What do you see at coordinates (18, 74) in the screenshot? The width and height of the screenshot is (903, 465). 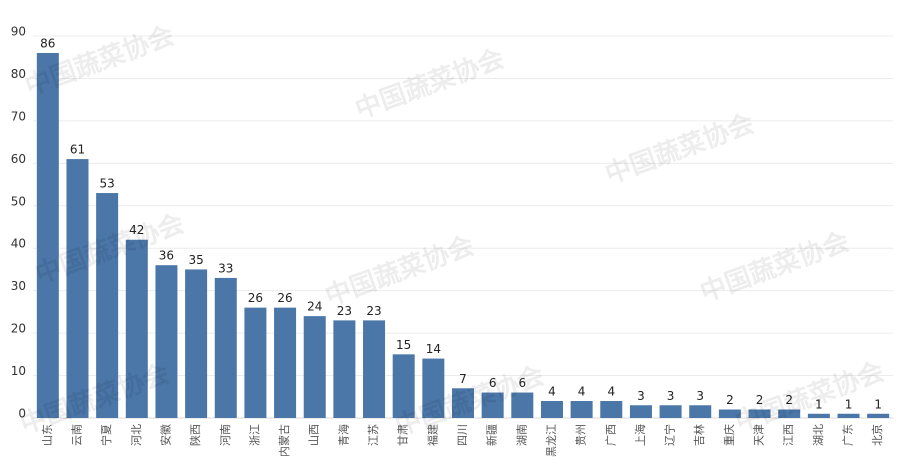 I see `y-tick-label: 80` at bounding box center [18, 74].